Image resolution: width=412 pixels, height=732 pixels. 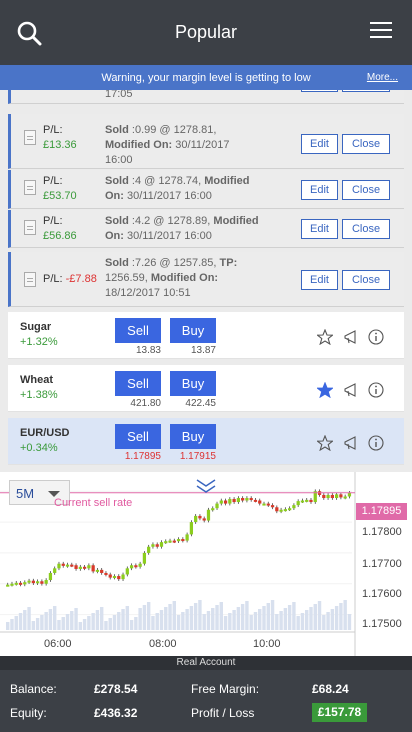 I want to click on collapse-chevron-icon, so click(x=206, y=486).